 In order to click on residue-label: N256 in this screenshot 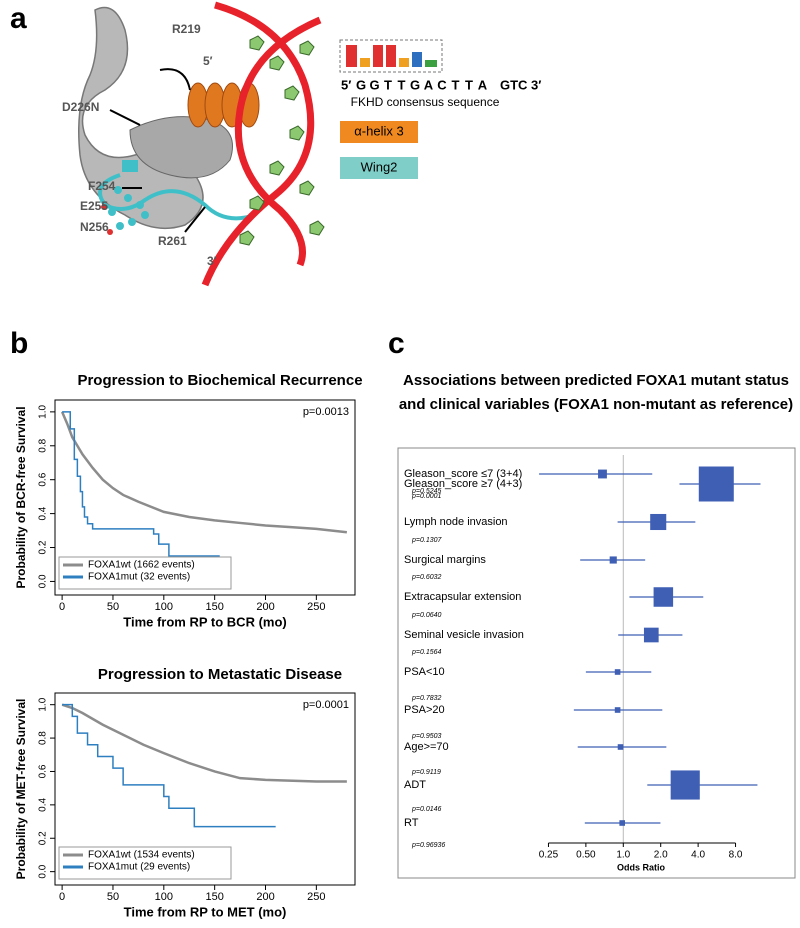, I will do `click(94, 227)`.